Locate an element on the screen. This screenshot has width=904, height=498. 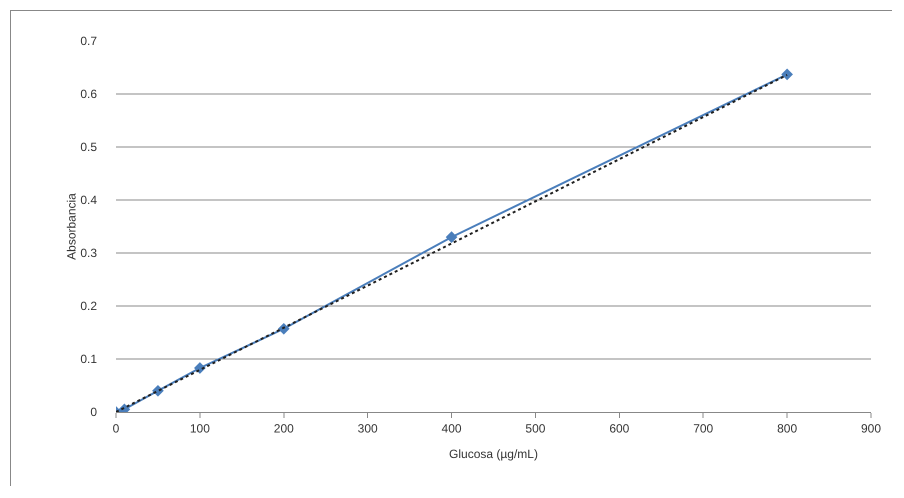
y-tick-label: 0.3 is located at coordinates (89, 253).